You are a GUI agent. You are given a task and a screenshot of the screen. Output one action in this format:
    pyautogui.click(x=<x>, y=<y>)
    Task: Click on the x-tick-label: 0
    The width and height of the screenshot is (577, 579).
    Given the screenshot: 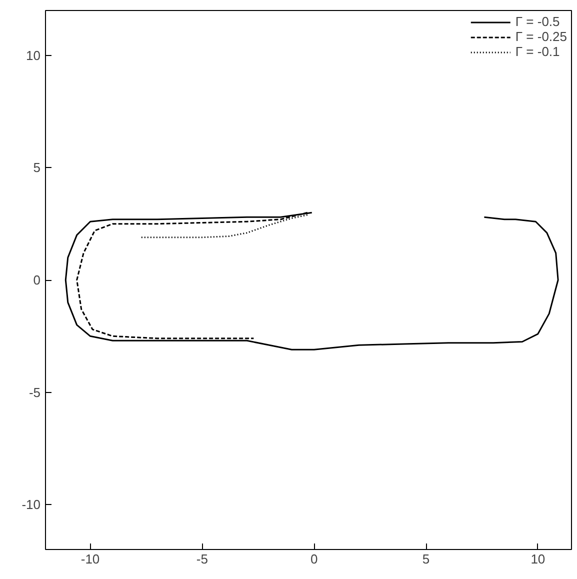 What is the action you would take?
    pyautogui.click(x=314, y=559)
    